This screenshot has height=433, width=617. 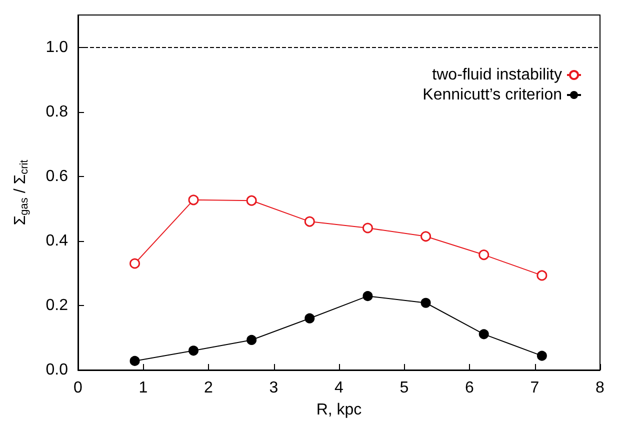 What do you see at coordinates (78, 388) in the screenshot?
I see `x-tick-label: 0` at bounding box center [78, 388].